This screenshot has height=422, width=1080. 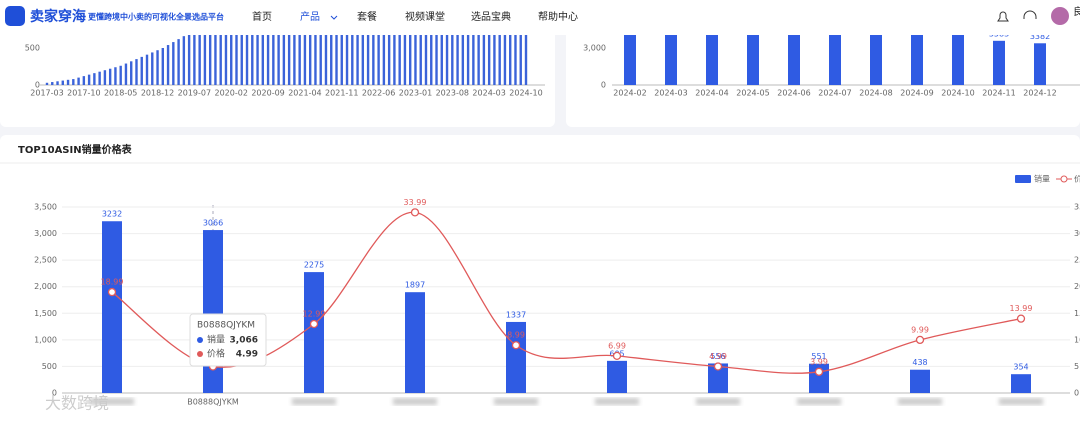 I want to click on y-tick-label: 0, so click(x=37, y=85).